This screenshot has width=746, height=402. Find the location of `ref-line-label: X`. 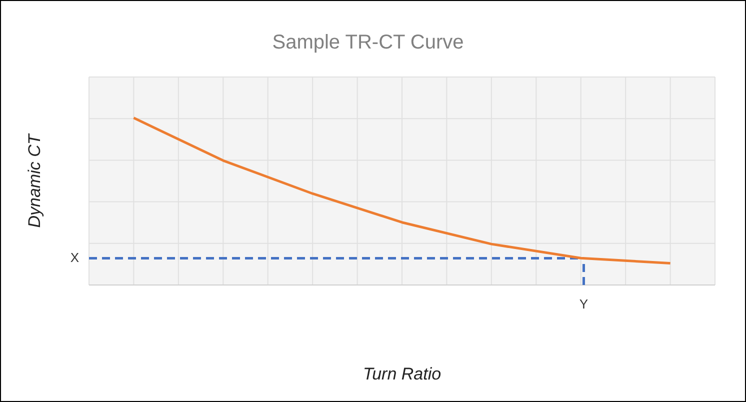

ref-line-label: X is located at coordinates (75, 257).